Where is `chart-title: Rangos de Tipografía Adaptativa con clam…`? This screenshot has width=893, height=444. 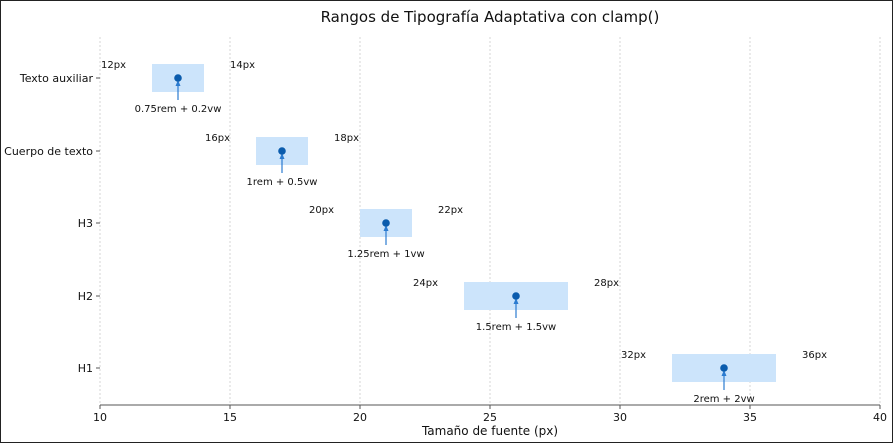 chart-title: Rangos de Tipografía Adaptativa con clam… is located at coordinates (490, 17).